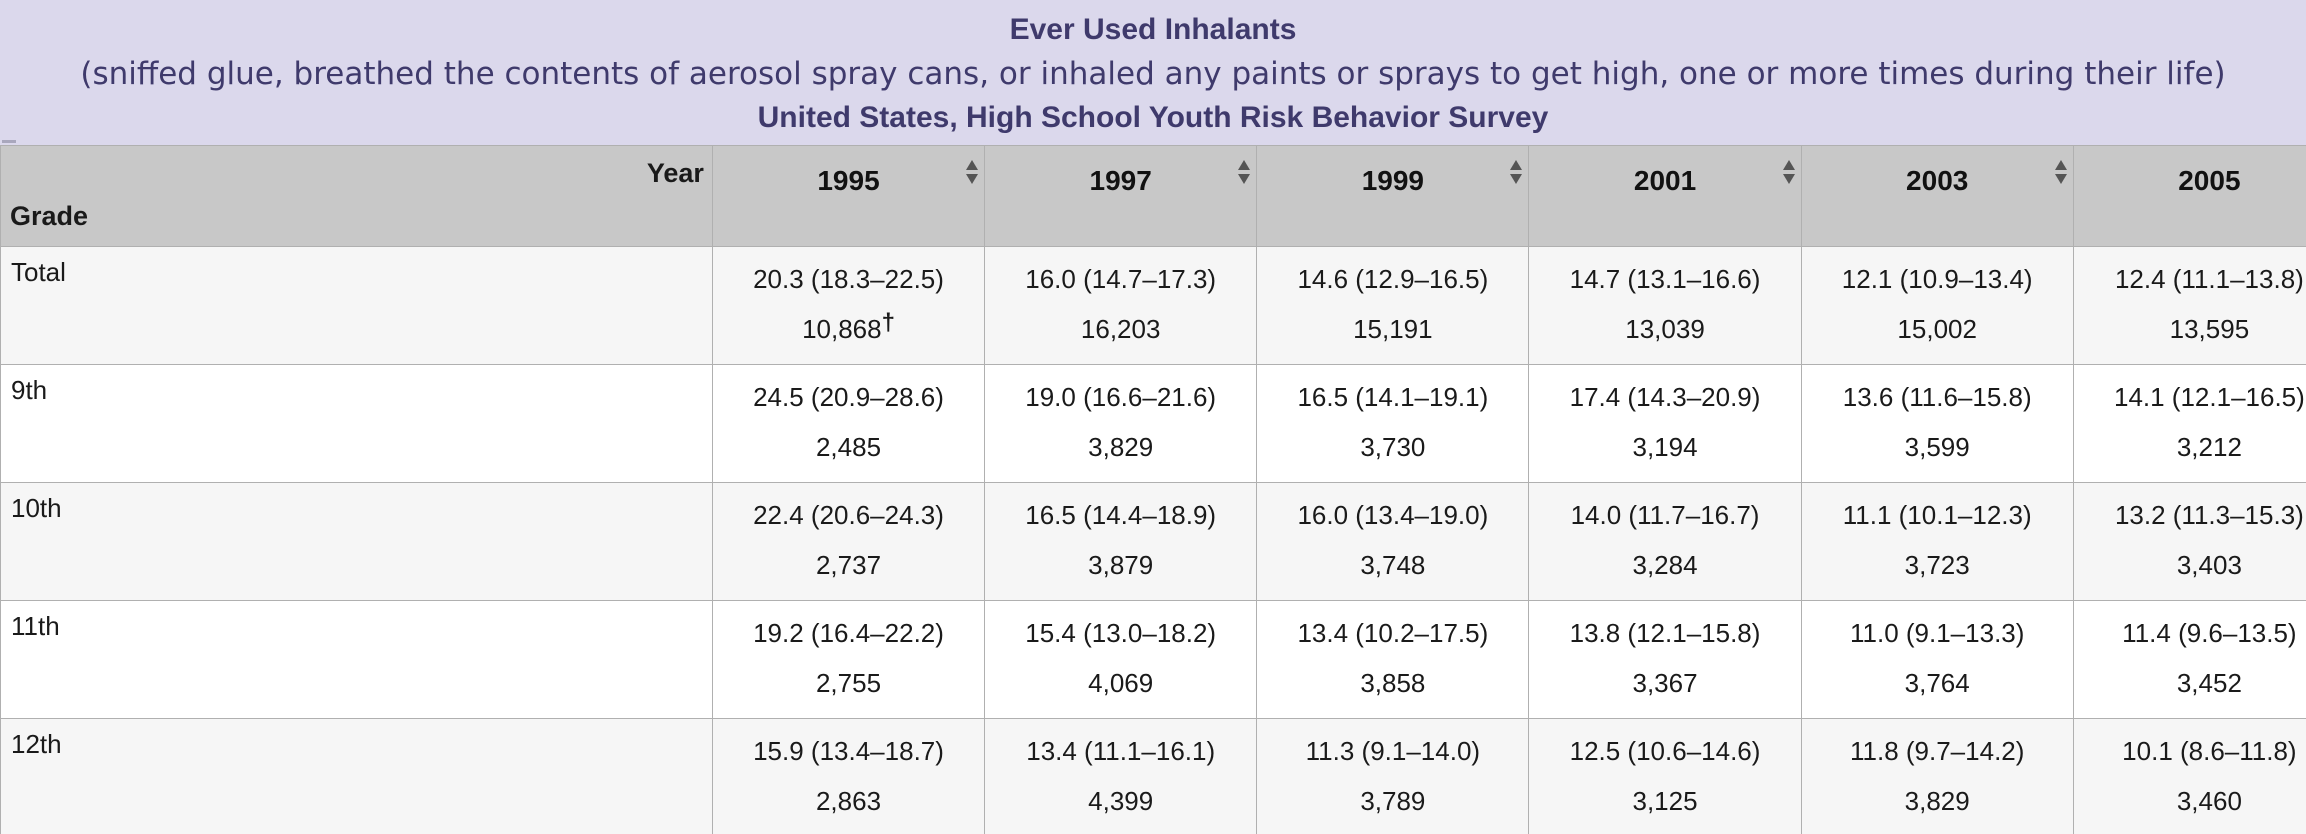  I want to click on column-header-label: 1995, so click(848, 180).